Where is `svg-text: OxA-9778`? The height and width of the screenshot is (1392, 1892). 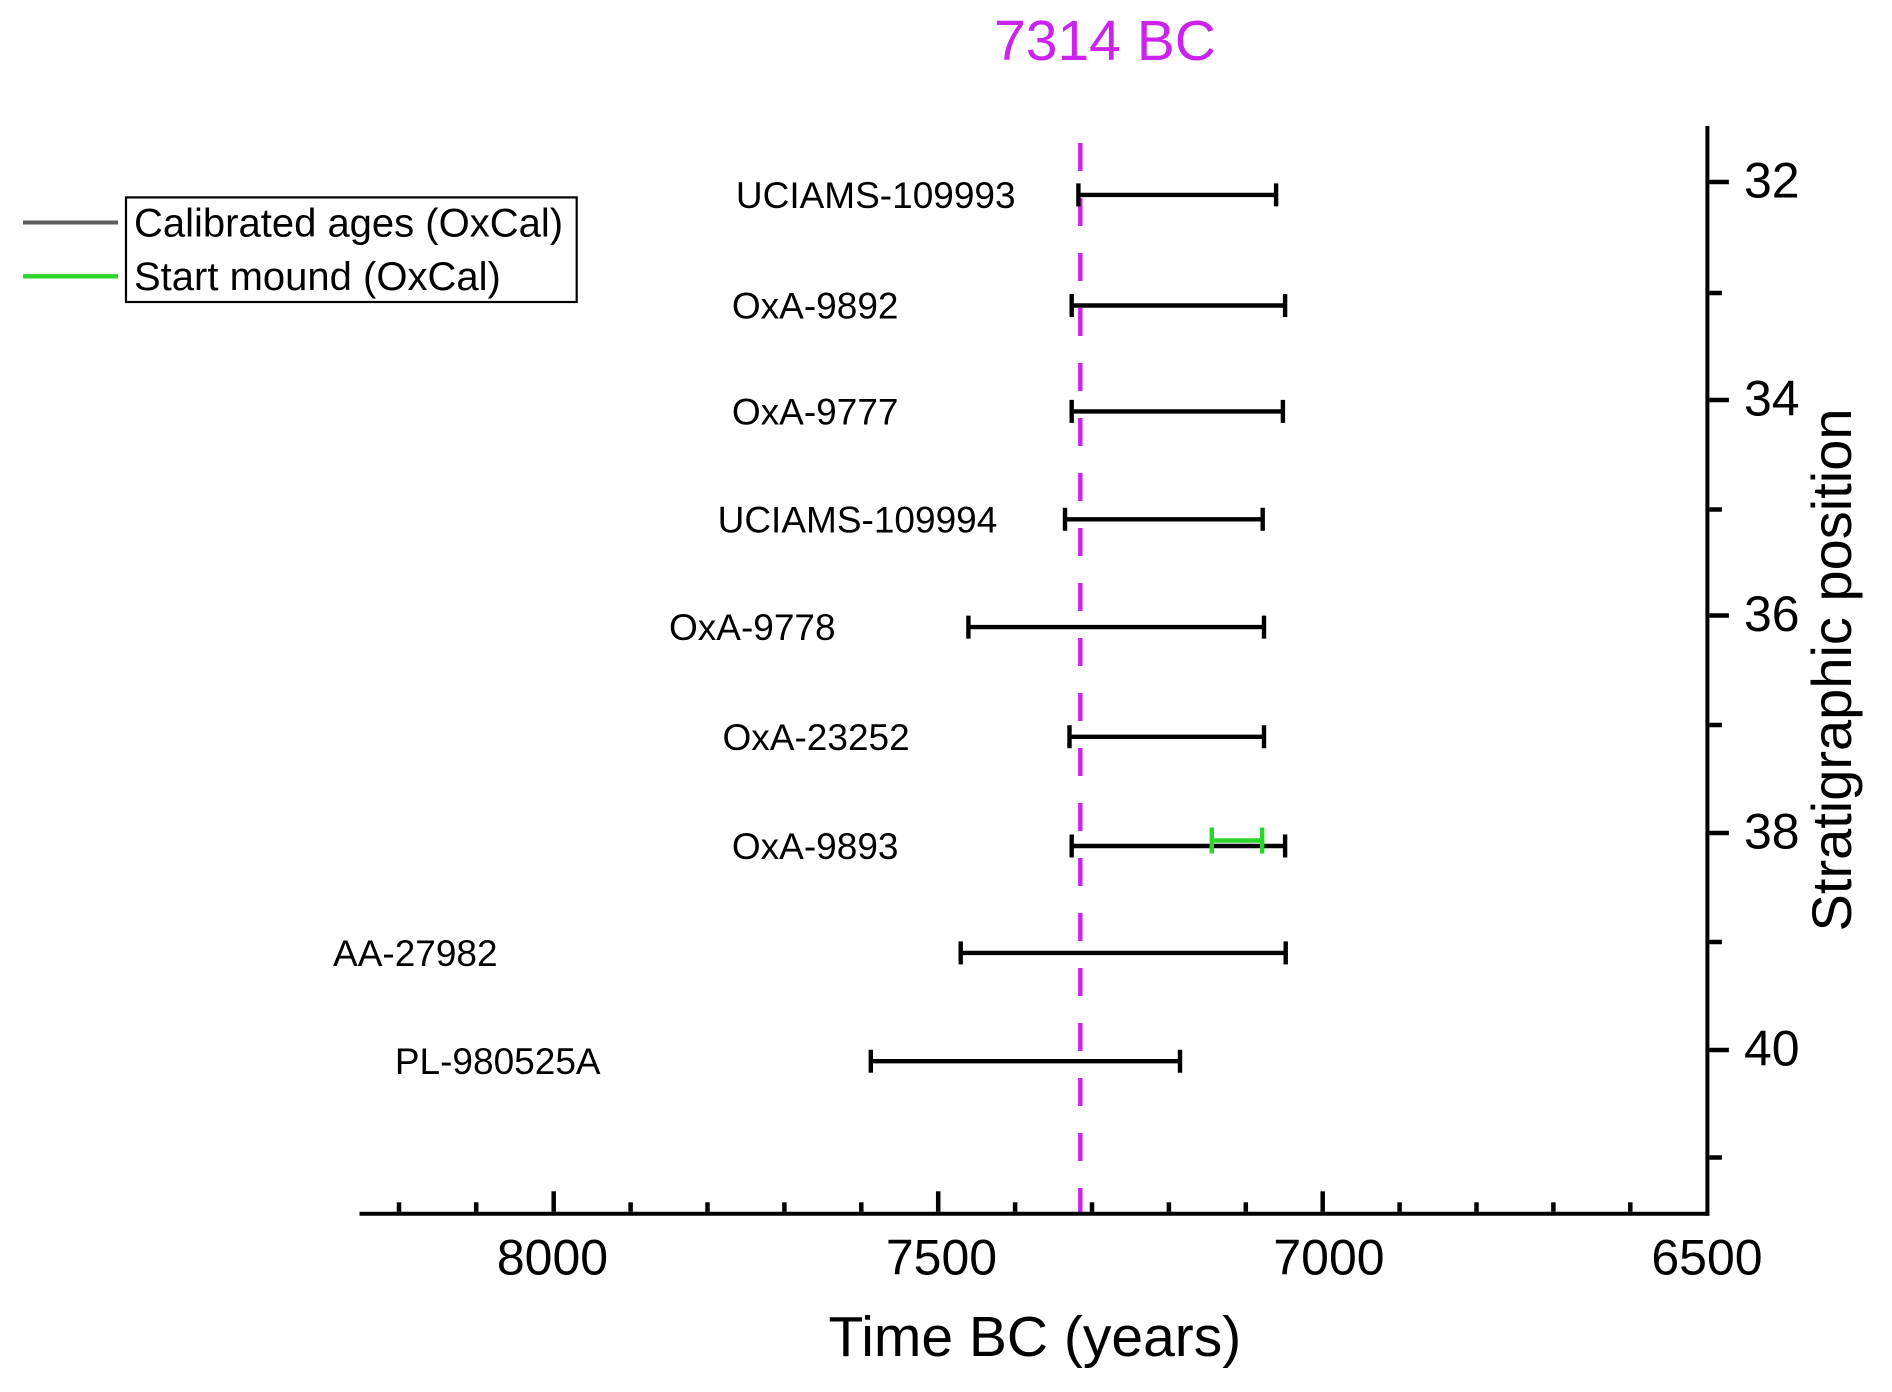 svg-text: OxA-9778 is located at coordinates (752, 627).